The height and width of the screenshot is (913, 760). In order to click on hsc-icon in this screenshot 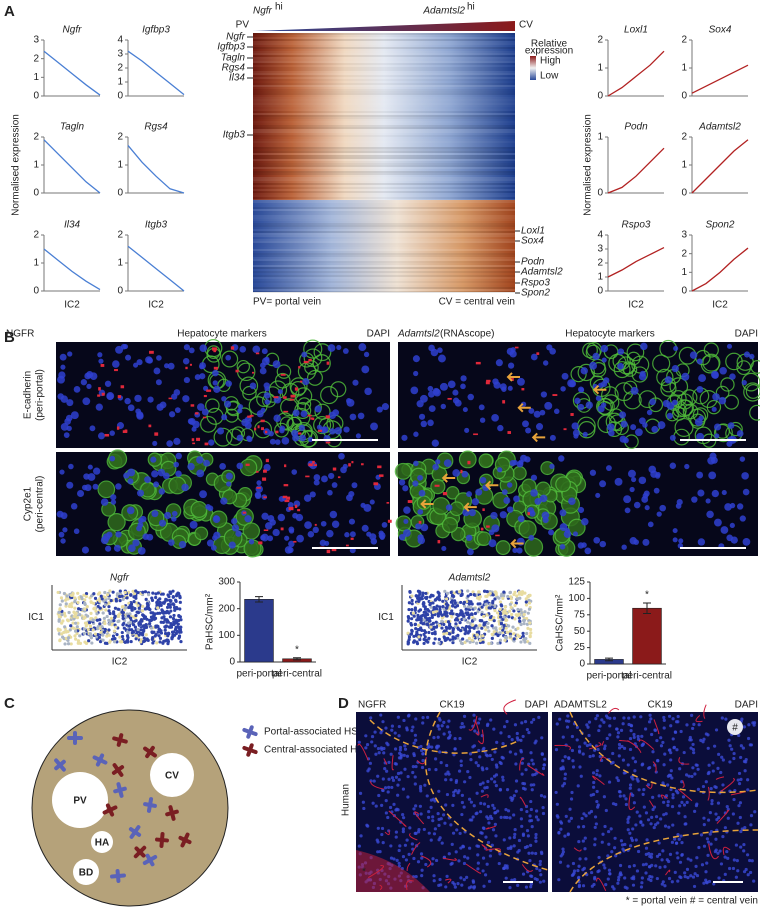, I will do `click(120, 740)`.